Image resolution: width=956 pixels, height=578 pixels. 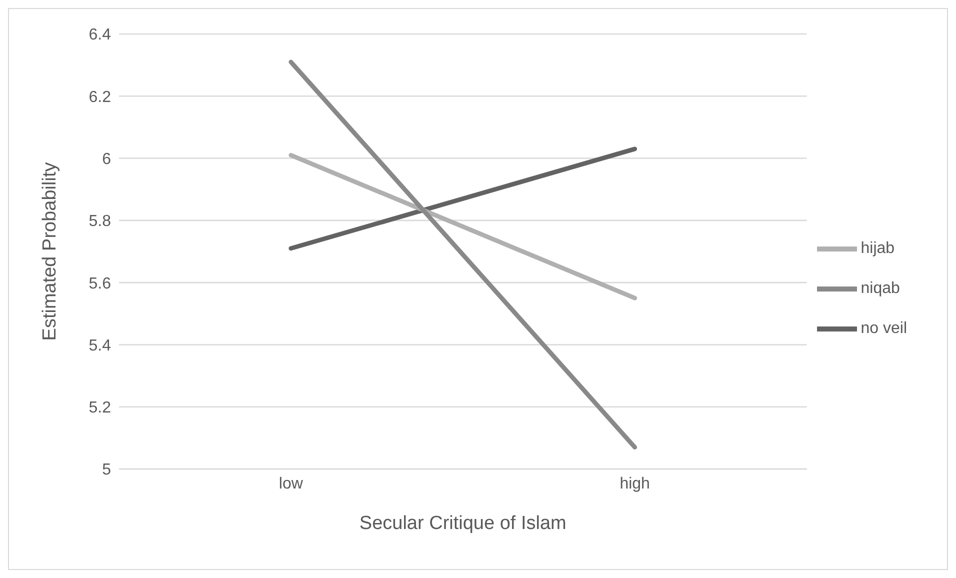 What do you see at coordinates (291, 483) in the screenshot?
I see `x-tick-label: low` at bounding box center [291, 483].